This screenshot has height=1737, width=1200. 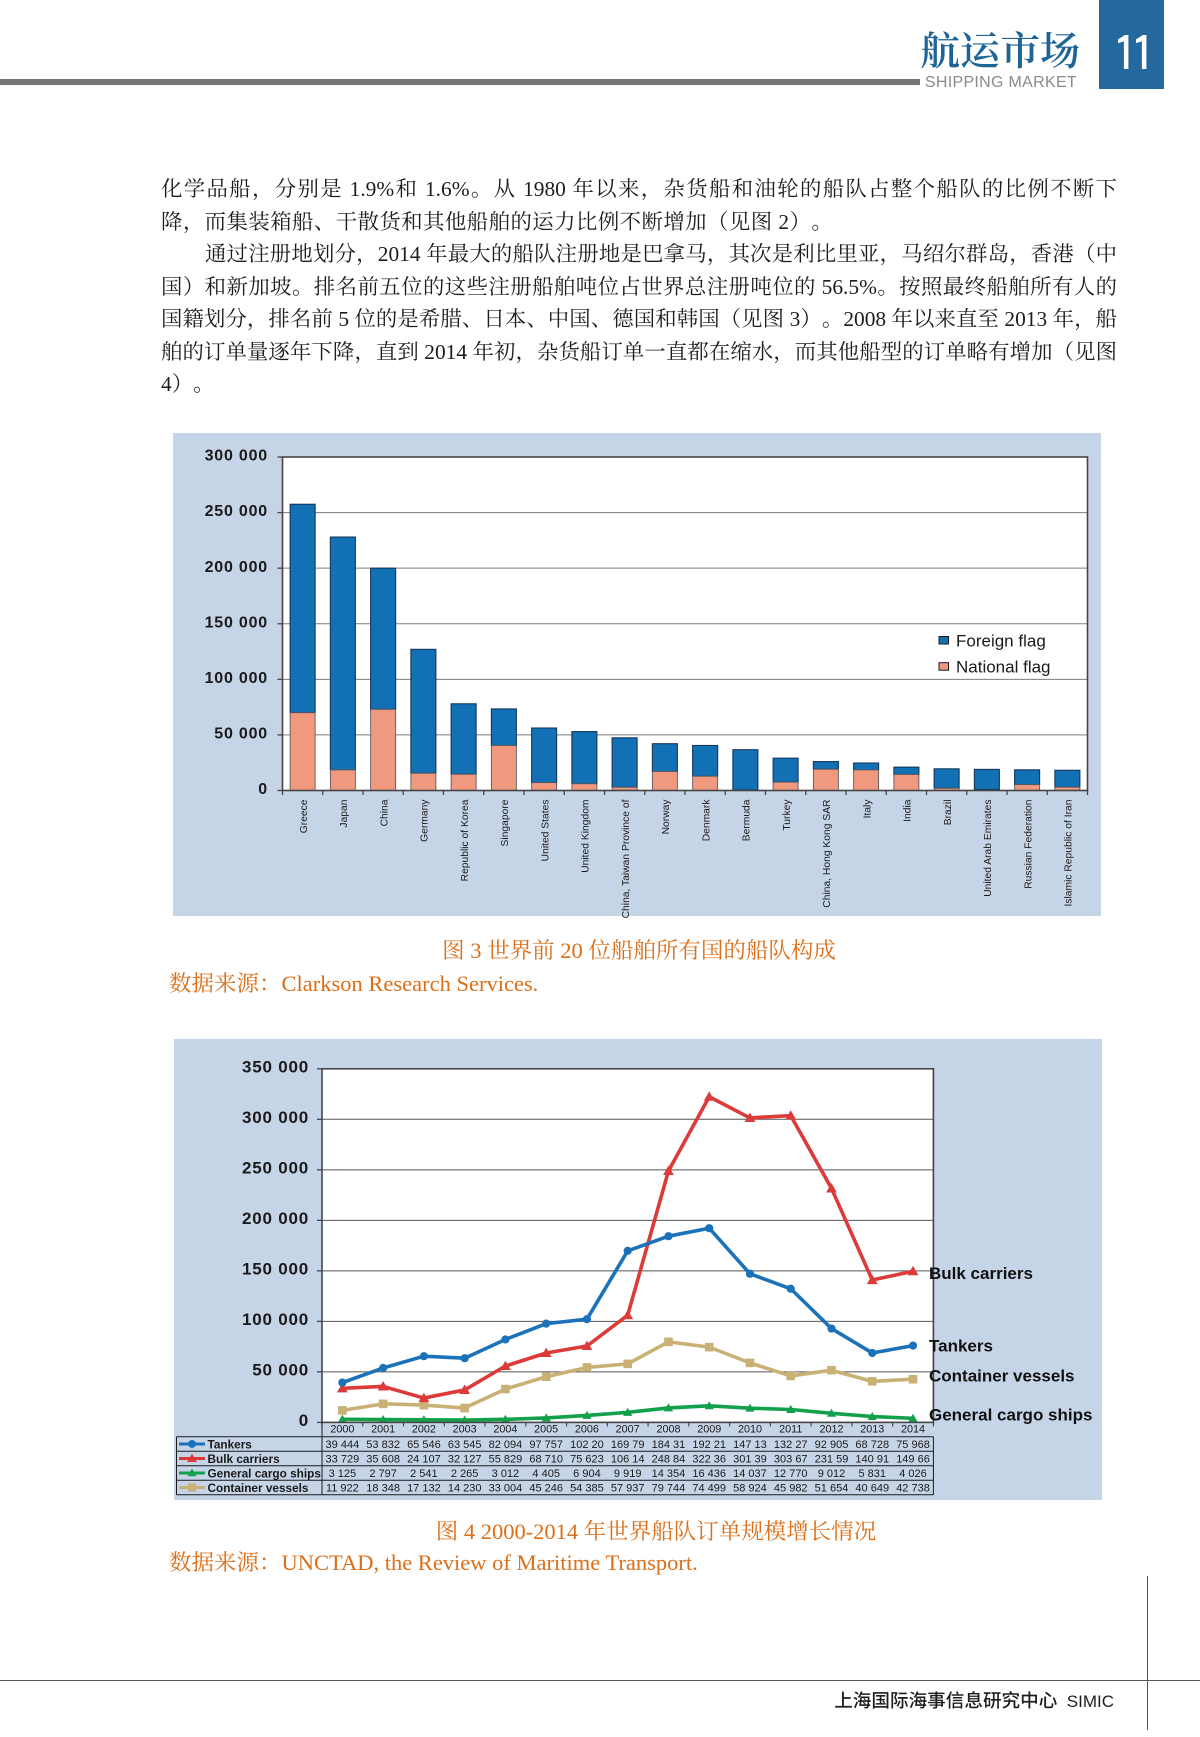 What do you see at coordinates (505, 822) in the screenshot?
I see `svg-text: Singapore` at bounding box center [505, 822].